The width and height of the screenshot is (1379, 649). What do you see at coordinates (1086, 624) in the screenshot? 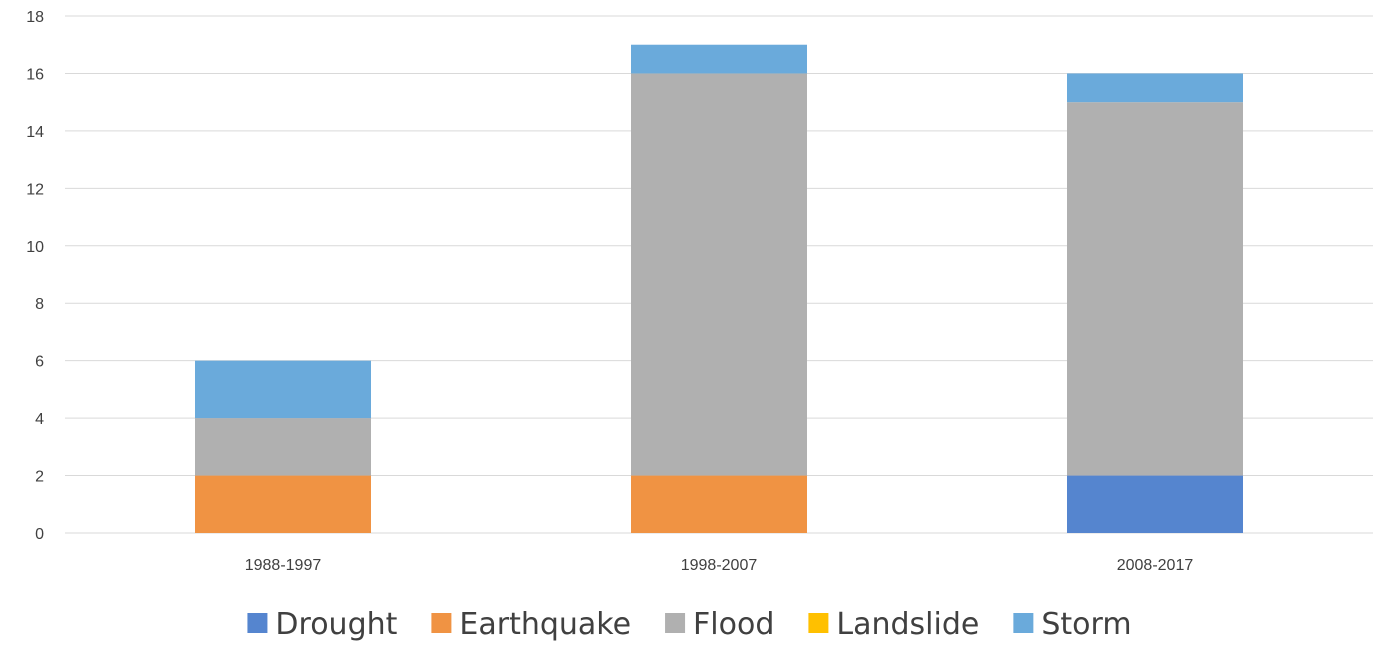
I see `legend-label: Storm` at bounding box center [1086, 624].